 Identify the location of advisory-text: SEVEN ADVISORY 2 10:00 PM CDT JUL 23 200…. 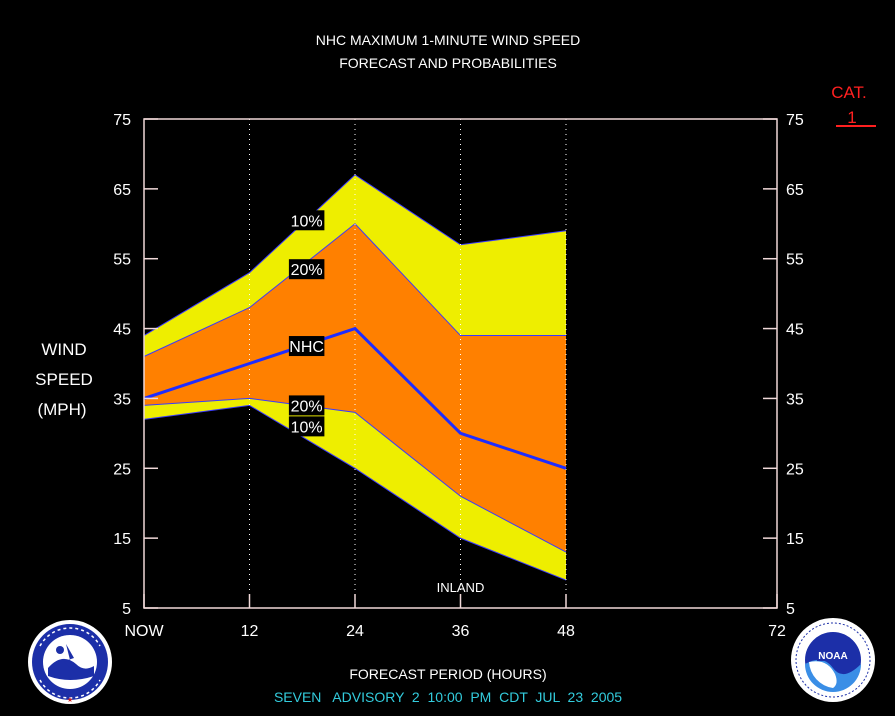
(448, 697).